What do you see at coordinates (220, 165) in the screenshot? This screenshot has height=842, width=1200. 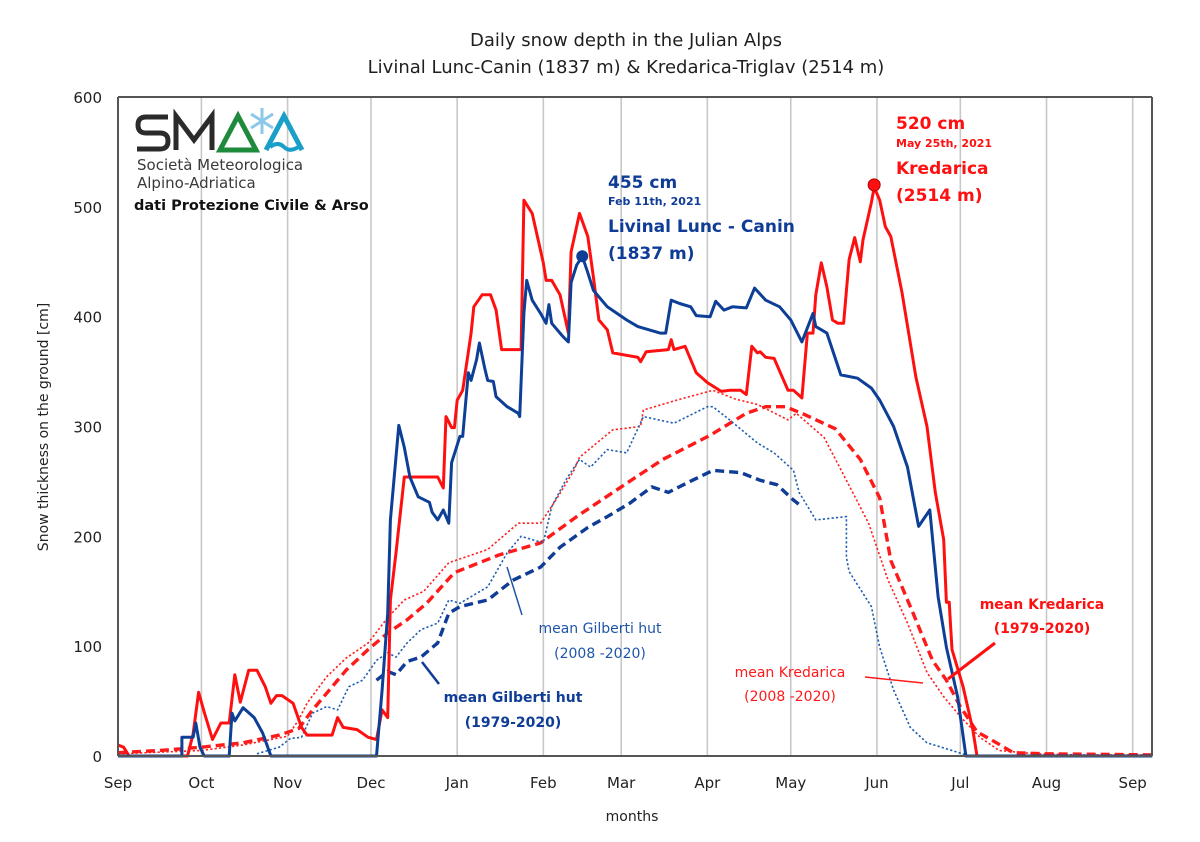 I see `logo-name-line1: Società Meteorologica` at bounding box center [220, 165].